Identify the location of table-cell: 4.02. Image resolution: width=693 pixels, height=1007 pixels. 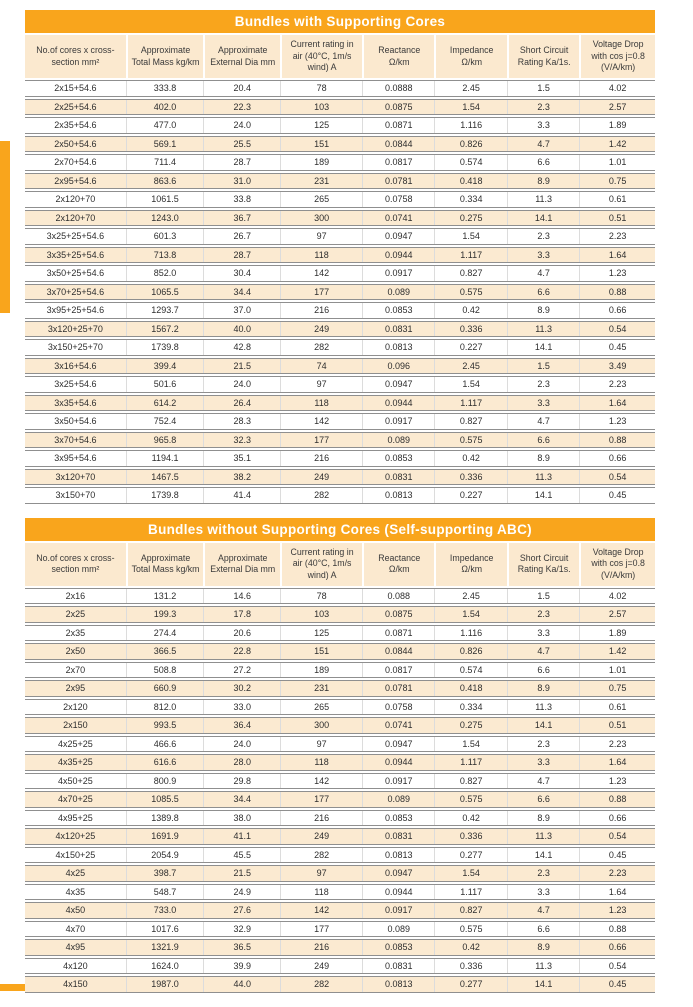
(617, 88).